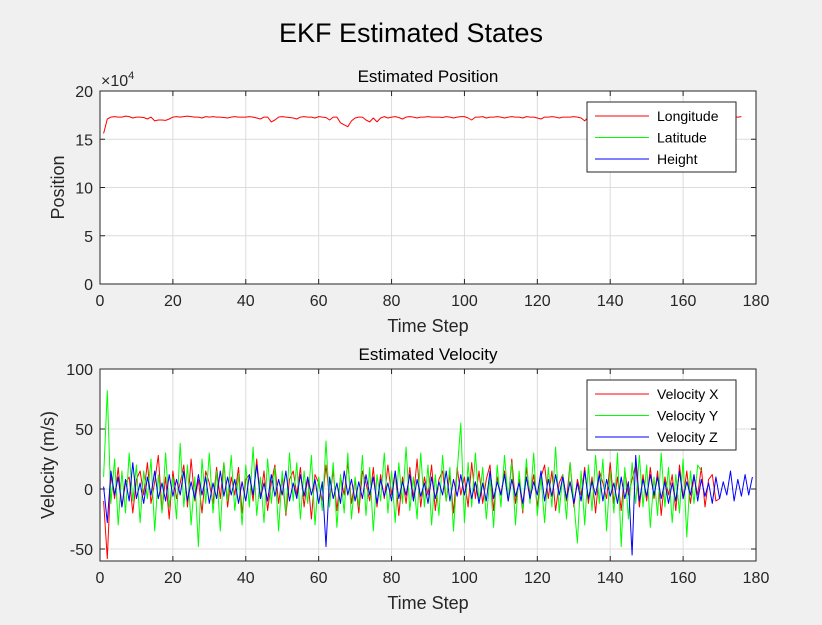  What do you see at coordinates (411, 33) in the screenshot?
I see `figure-title: EKF Estimated States` at bounding box center [411, 33].